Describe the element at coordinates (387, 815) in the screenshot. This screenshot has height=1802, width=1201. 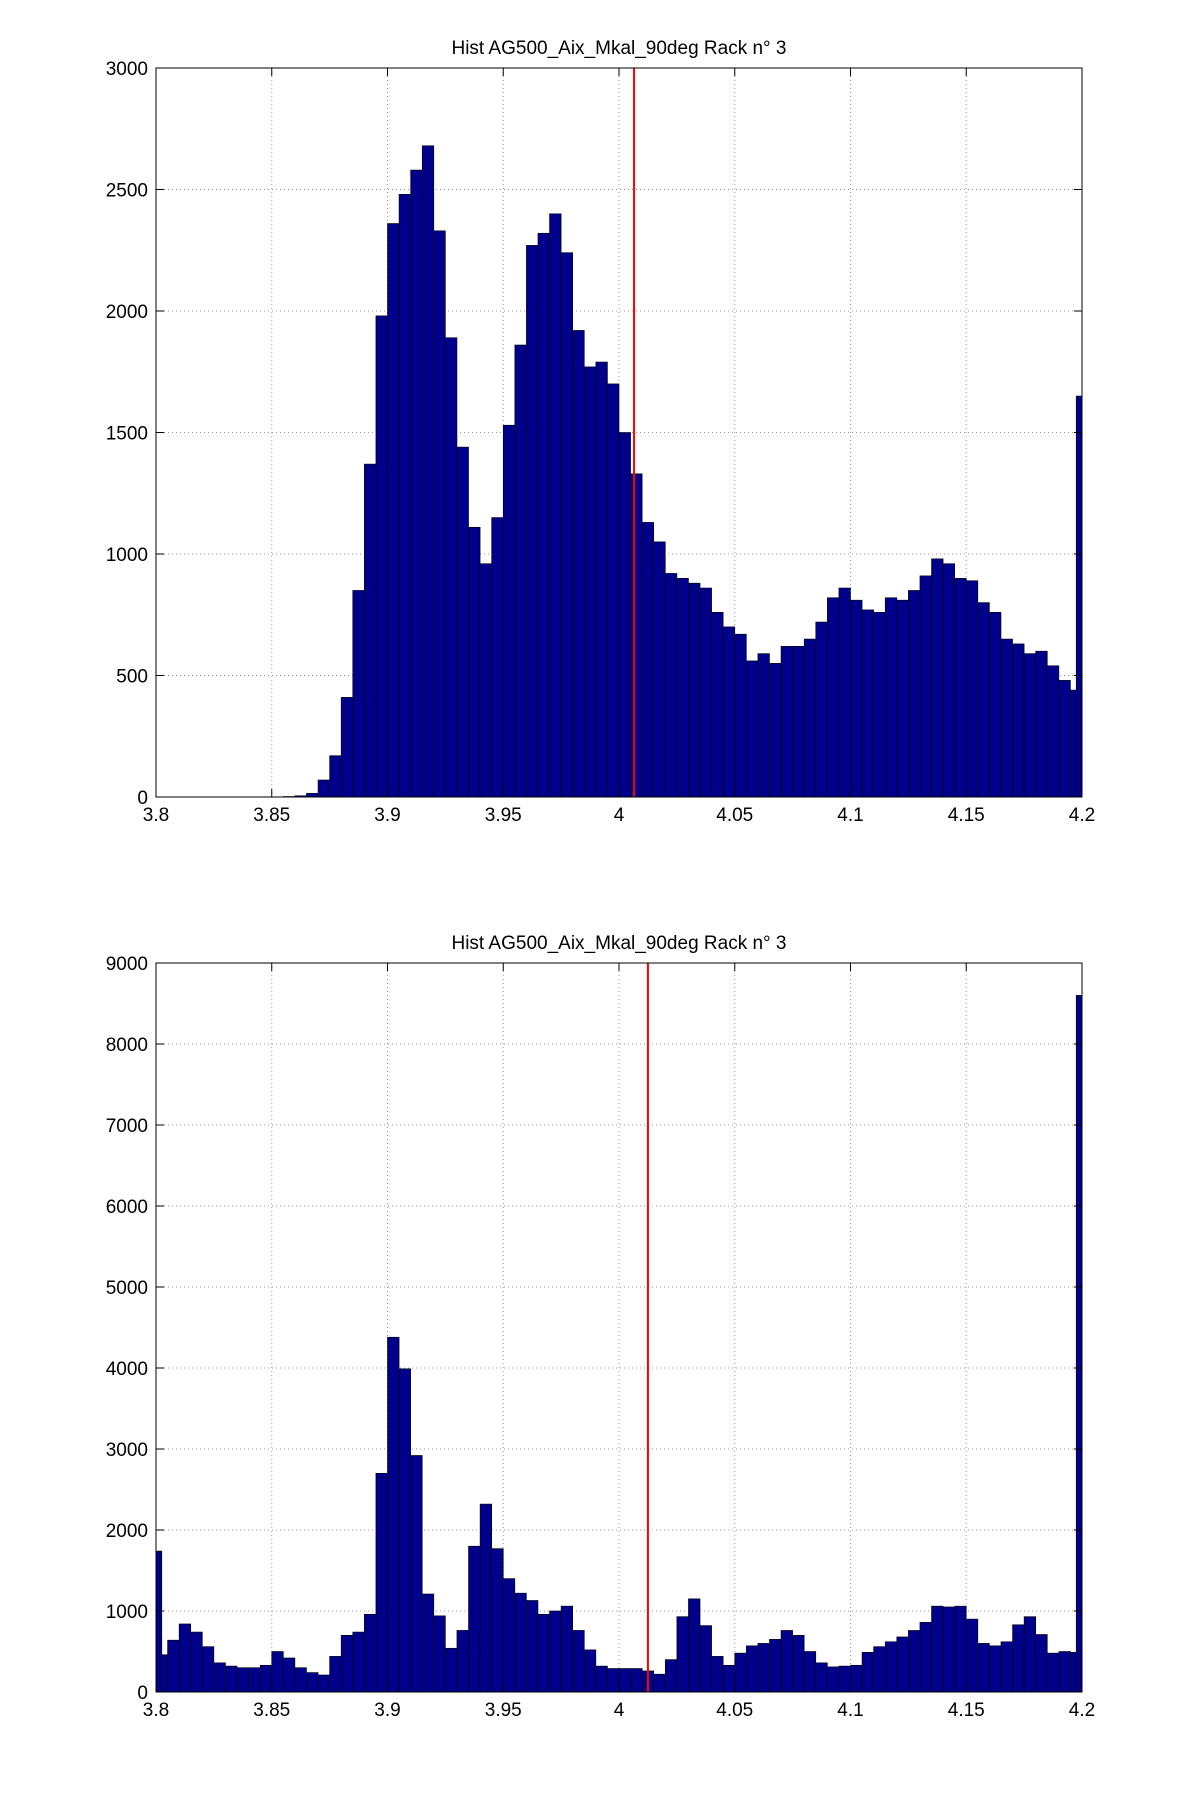
I see `x-tick-label: 3.9` at that location.